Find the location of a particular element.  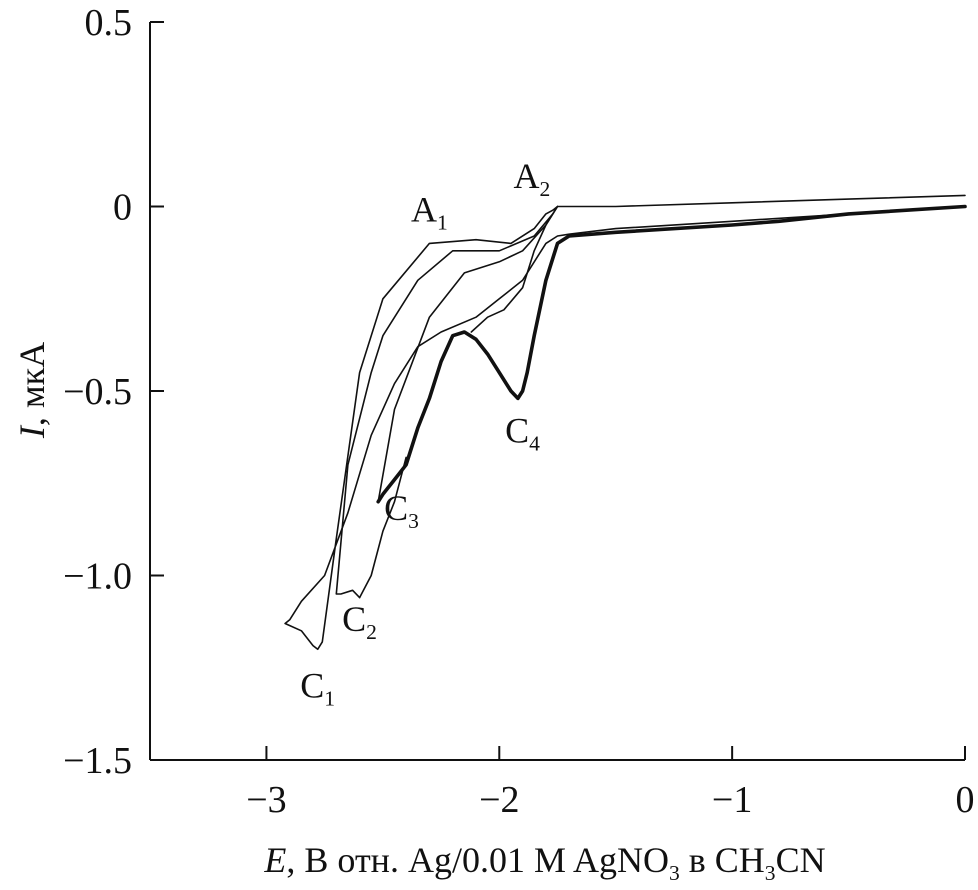

y-tick-label: −1.5 is located at coordinates (97, 761).